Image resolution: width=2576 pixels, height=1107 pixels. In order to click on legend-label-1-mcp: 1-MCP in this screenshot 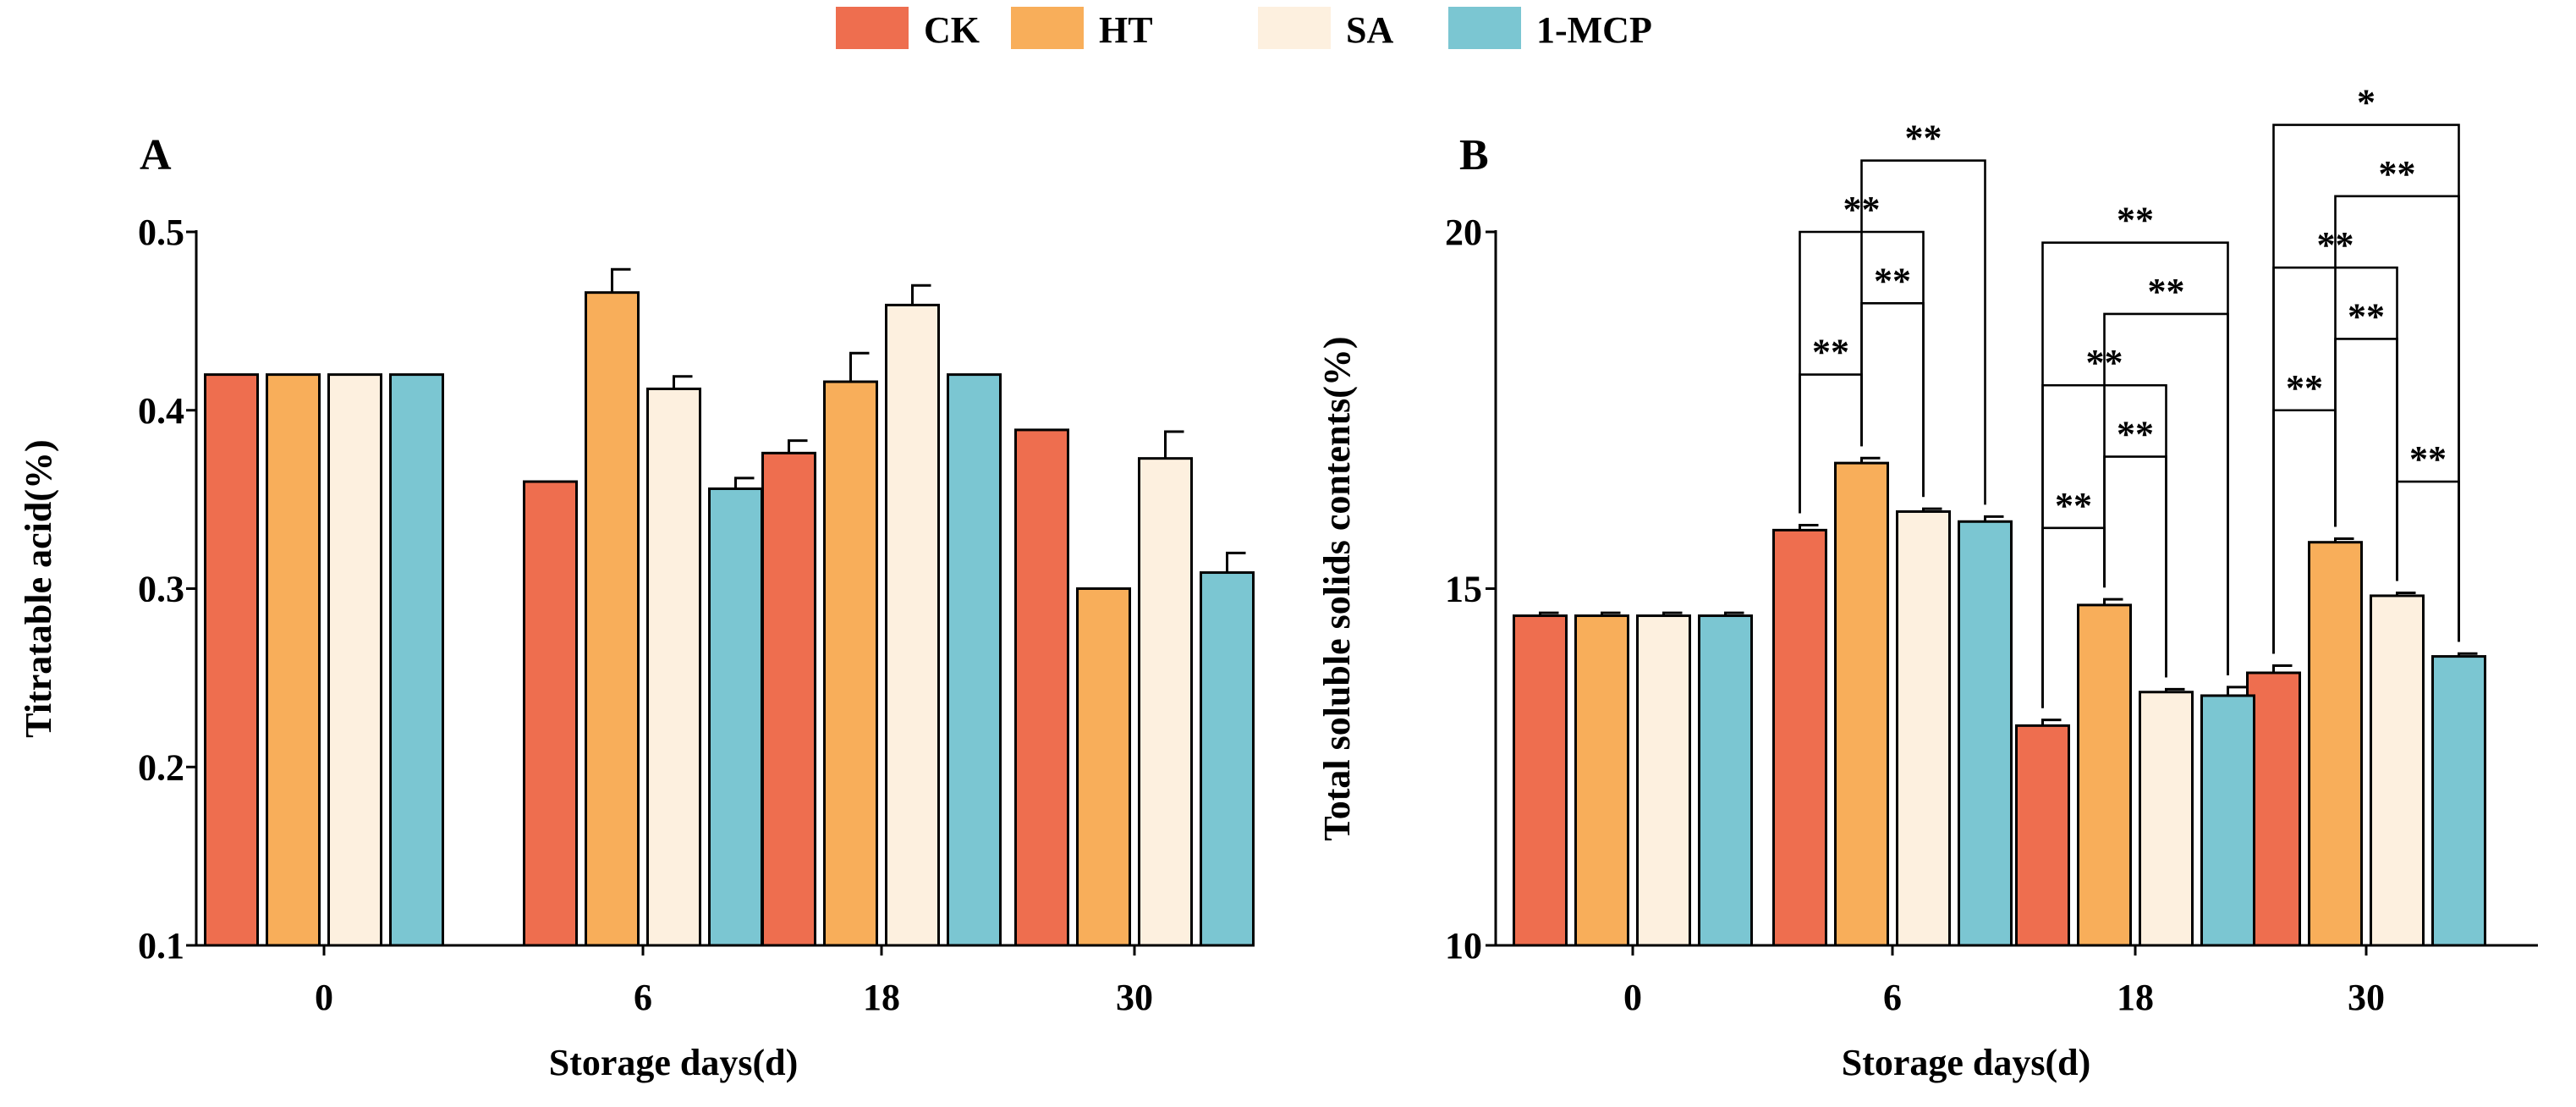, I will do `click(1594, 30)`.